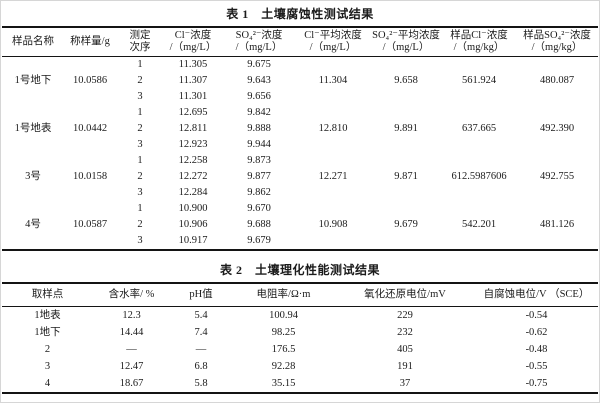 The height and width of the screenshot is (403, 600). Describe the element at coordinates (283, 366) in the screenshot. I see `resistivity-cell: 92.28` at that location.